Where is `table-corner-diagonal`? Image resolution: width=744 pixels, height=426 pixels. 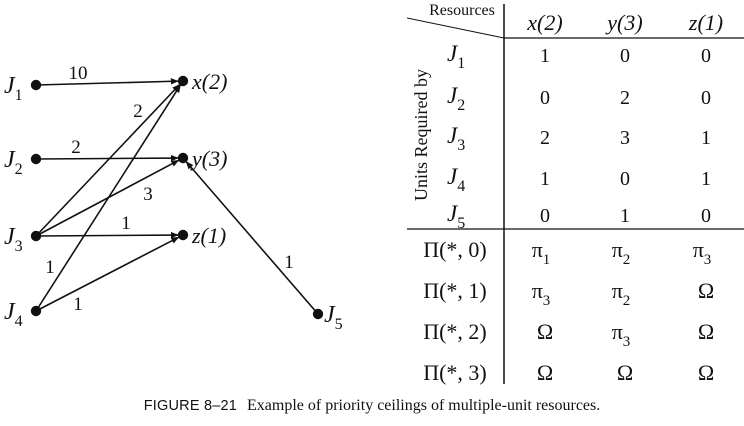
table-corner-diagonal is located at coordinates (456, 28).